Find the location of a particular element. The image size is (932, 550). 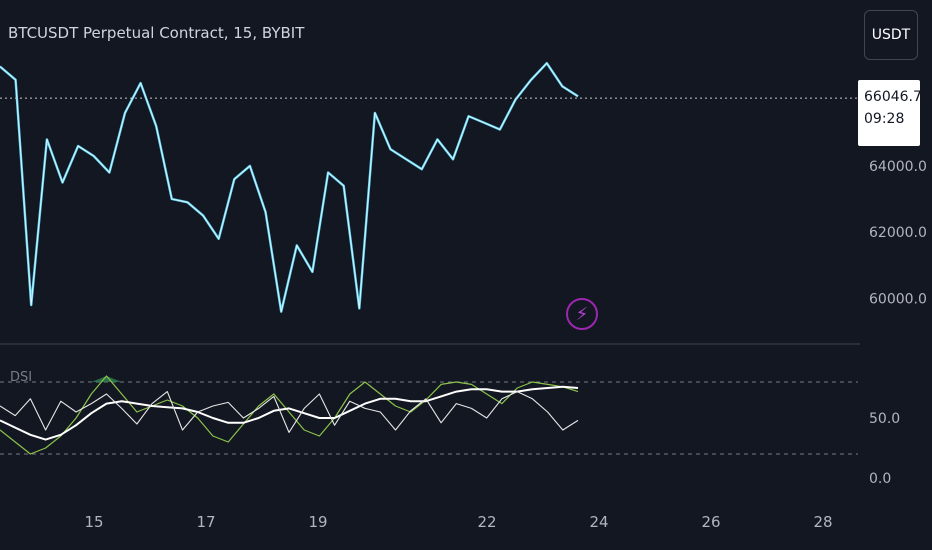

currency-button: USDT is located at coordinates (891, 35).